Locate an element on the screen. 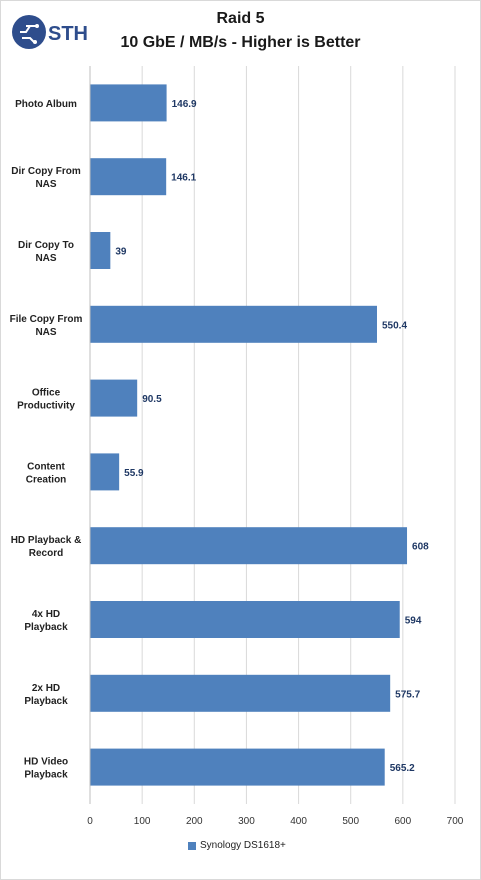 The image size is (481, 880). logo-text: STH is located at coordinates (68, 34).